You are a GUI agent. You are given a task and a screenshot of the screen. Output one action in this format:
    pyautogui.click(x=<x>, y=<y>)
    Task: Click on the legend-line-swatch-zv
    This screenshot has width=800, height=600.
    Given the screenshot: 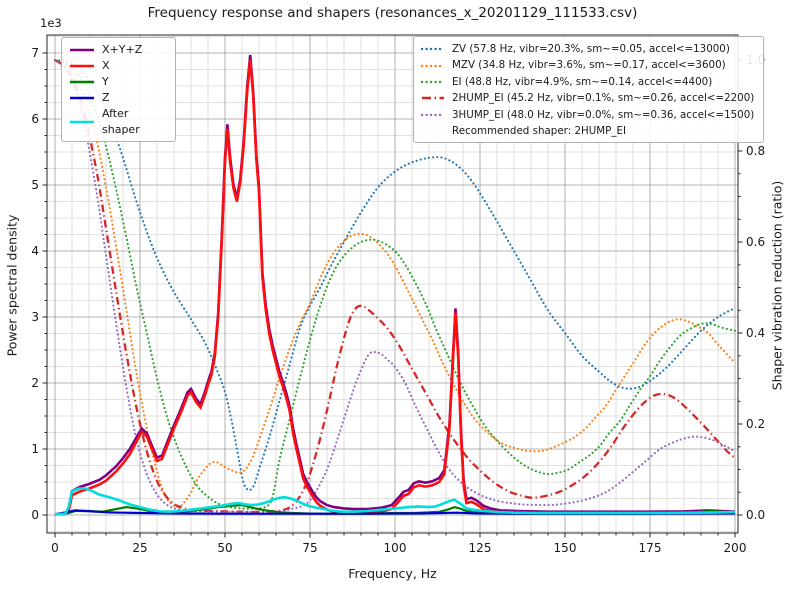 What is the action you would take?
    pyautogui.click(x=433, y=49)
    